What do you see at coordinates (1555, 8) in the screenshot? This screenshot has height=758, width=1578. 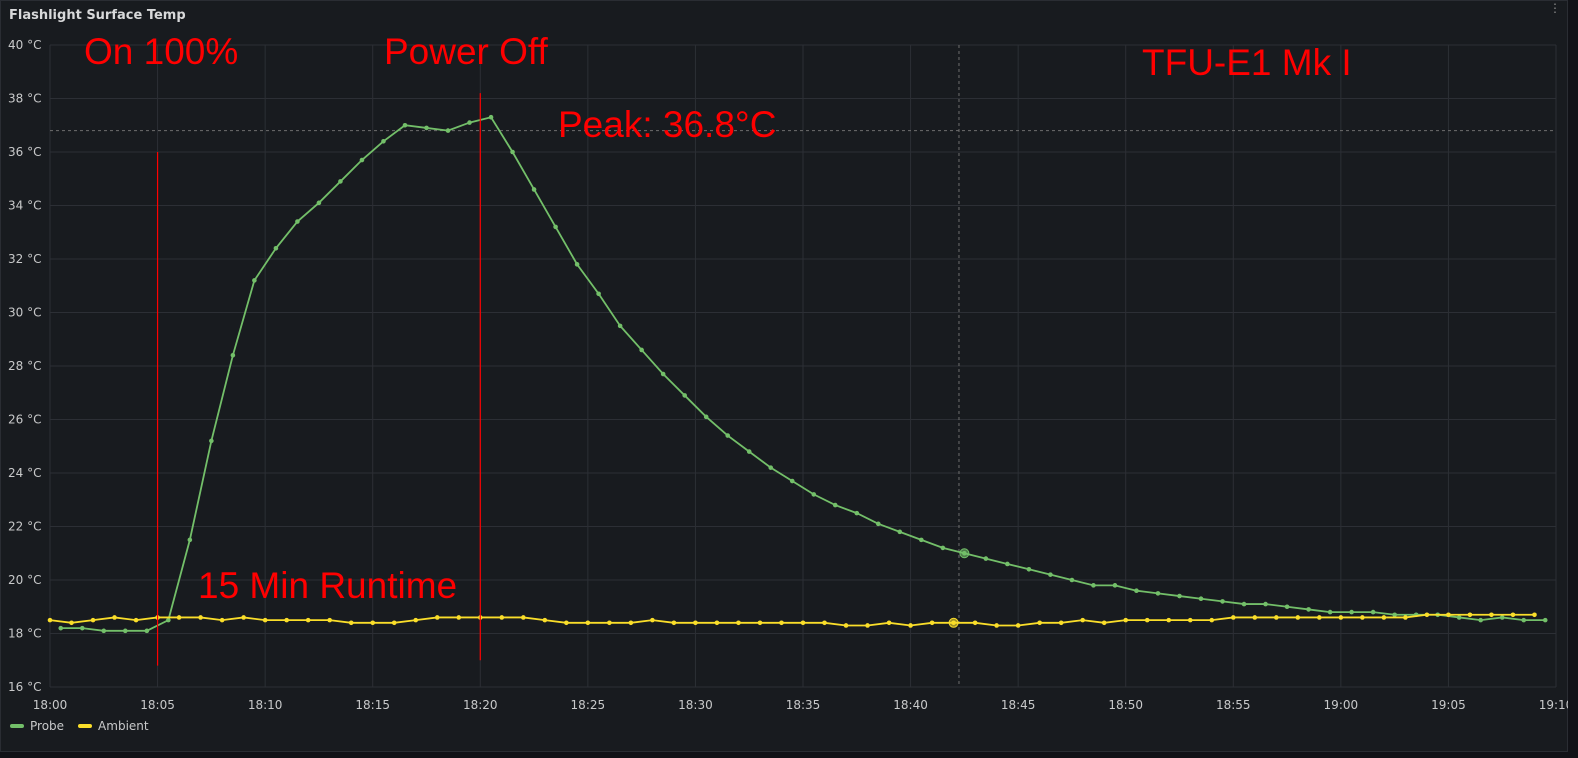 I see `vertical-dots-icon: ⋮` at bounding box center [1555, 8].